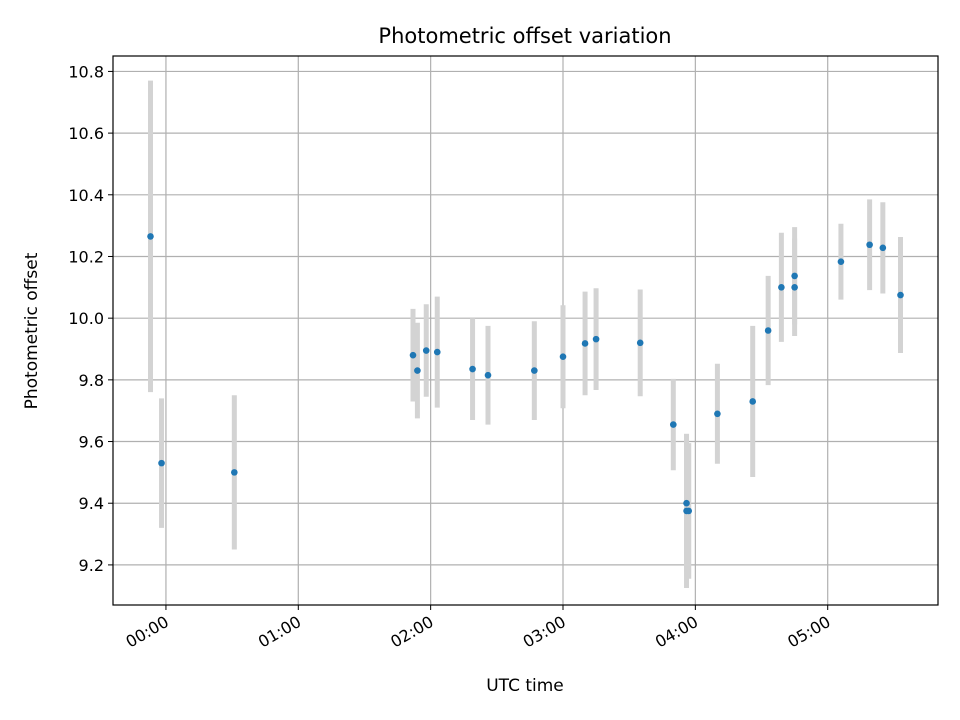 Image resolution: width=960 pixels, height=720 pixels. What do you see at coordinates (91, 565) in the screenshot?
I see `y-tick-label: 9.2` at bounding box center [91, 565].